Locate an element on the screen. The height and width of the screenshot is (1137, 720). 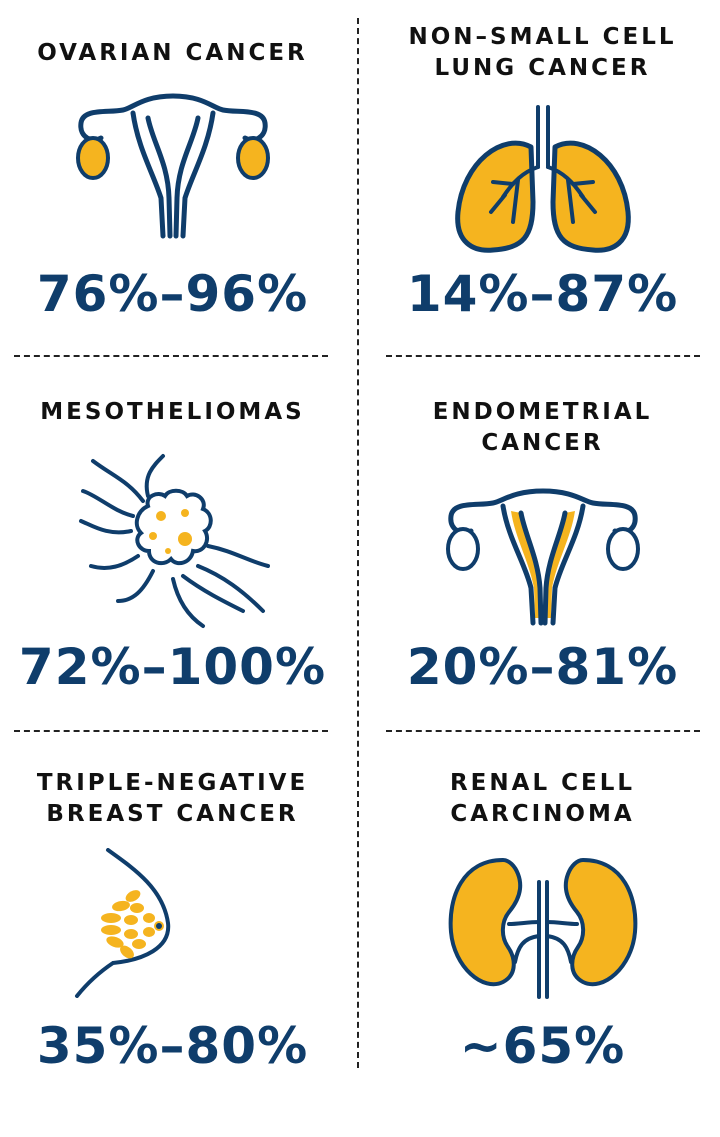
percentage-range: 72%–100% is located at coordinates (172, 667).